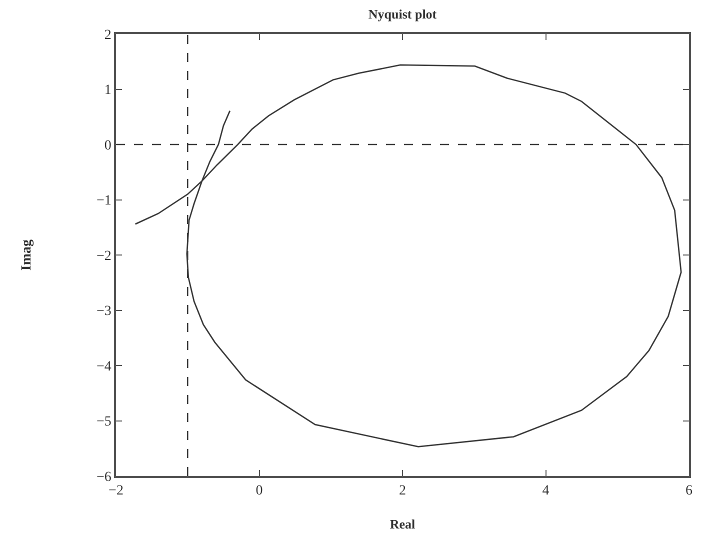 Image resolution: width=705 pixels, height=542 pixels. Describe the element at coordinates (104, 422) in the screenshot. I see `y-tick-label: −5` at that location.